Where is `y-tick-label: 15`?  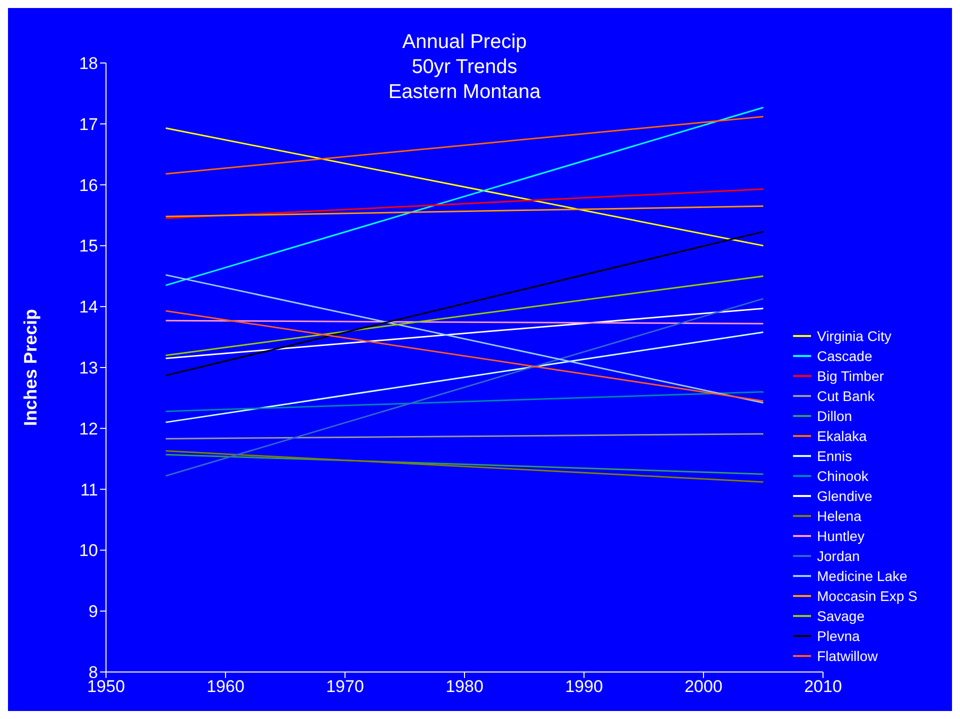 y-tick-label: 15 is located at coordinates (88, 246).